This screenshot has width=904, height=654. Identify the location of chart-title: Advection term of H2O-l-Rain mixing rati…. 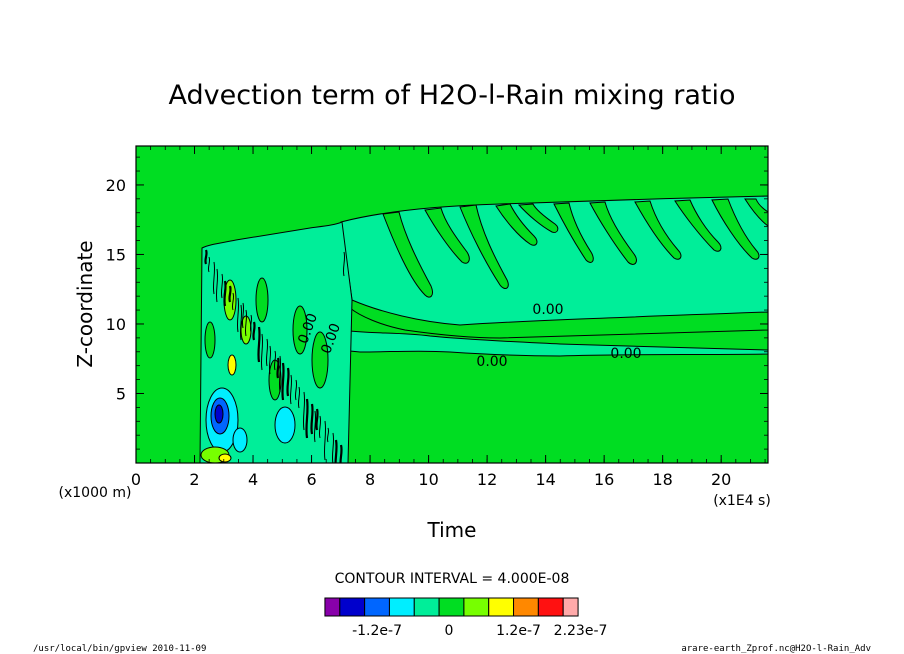
(452, 95).